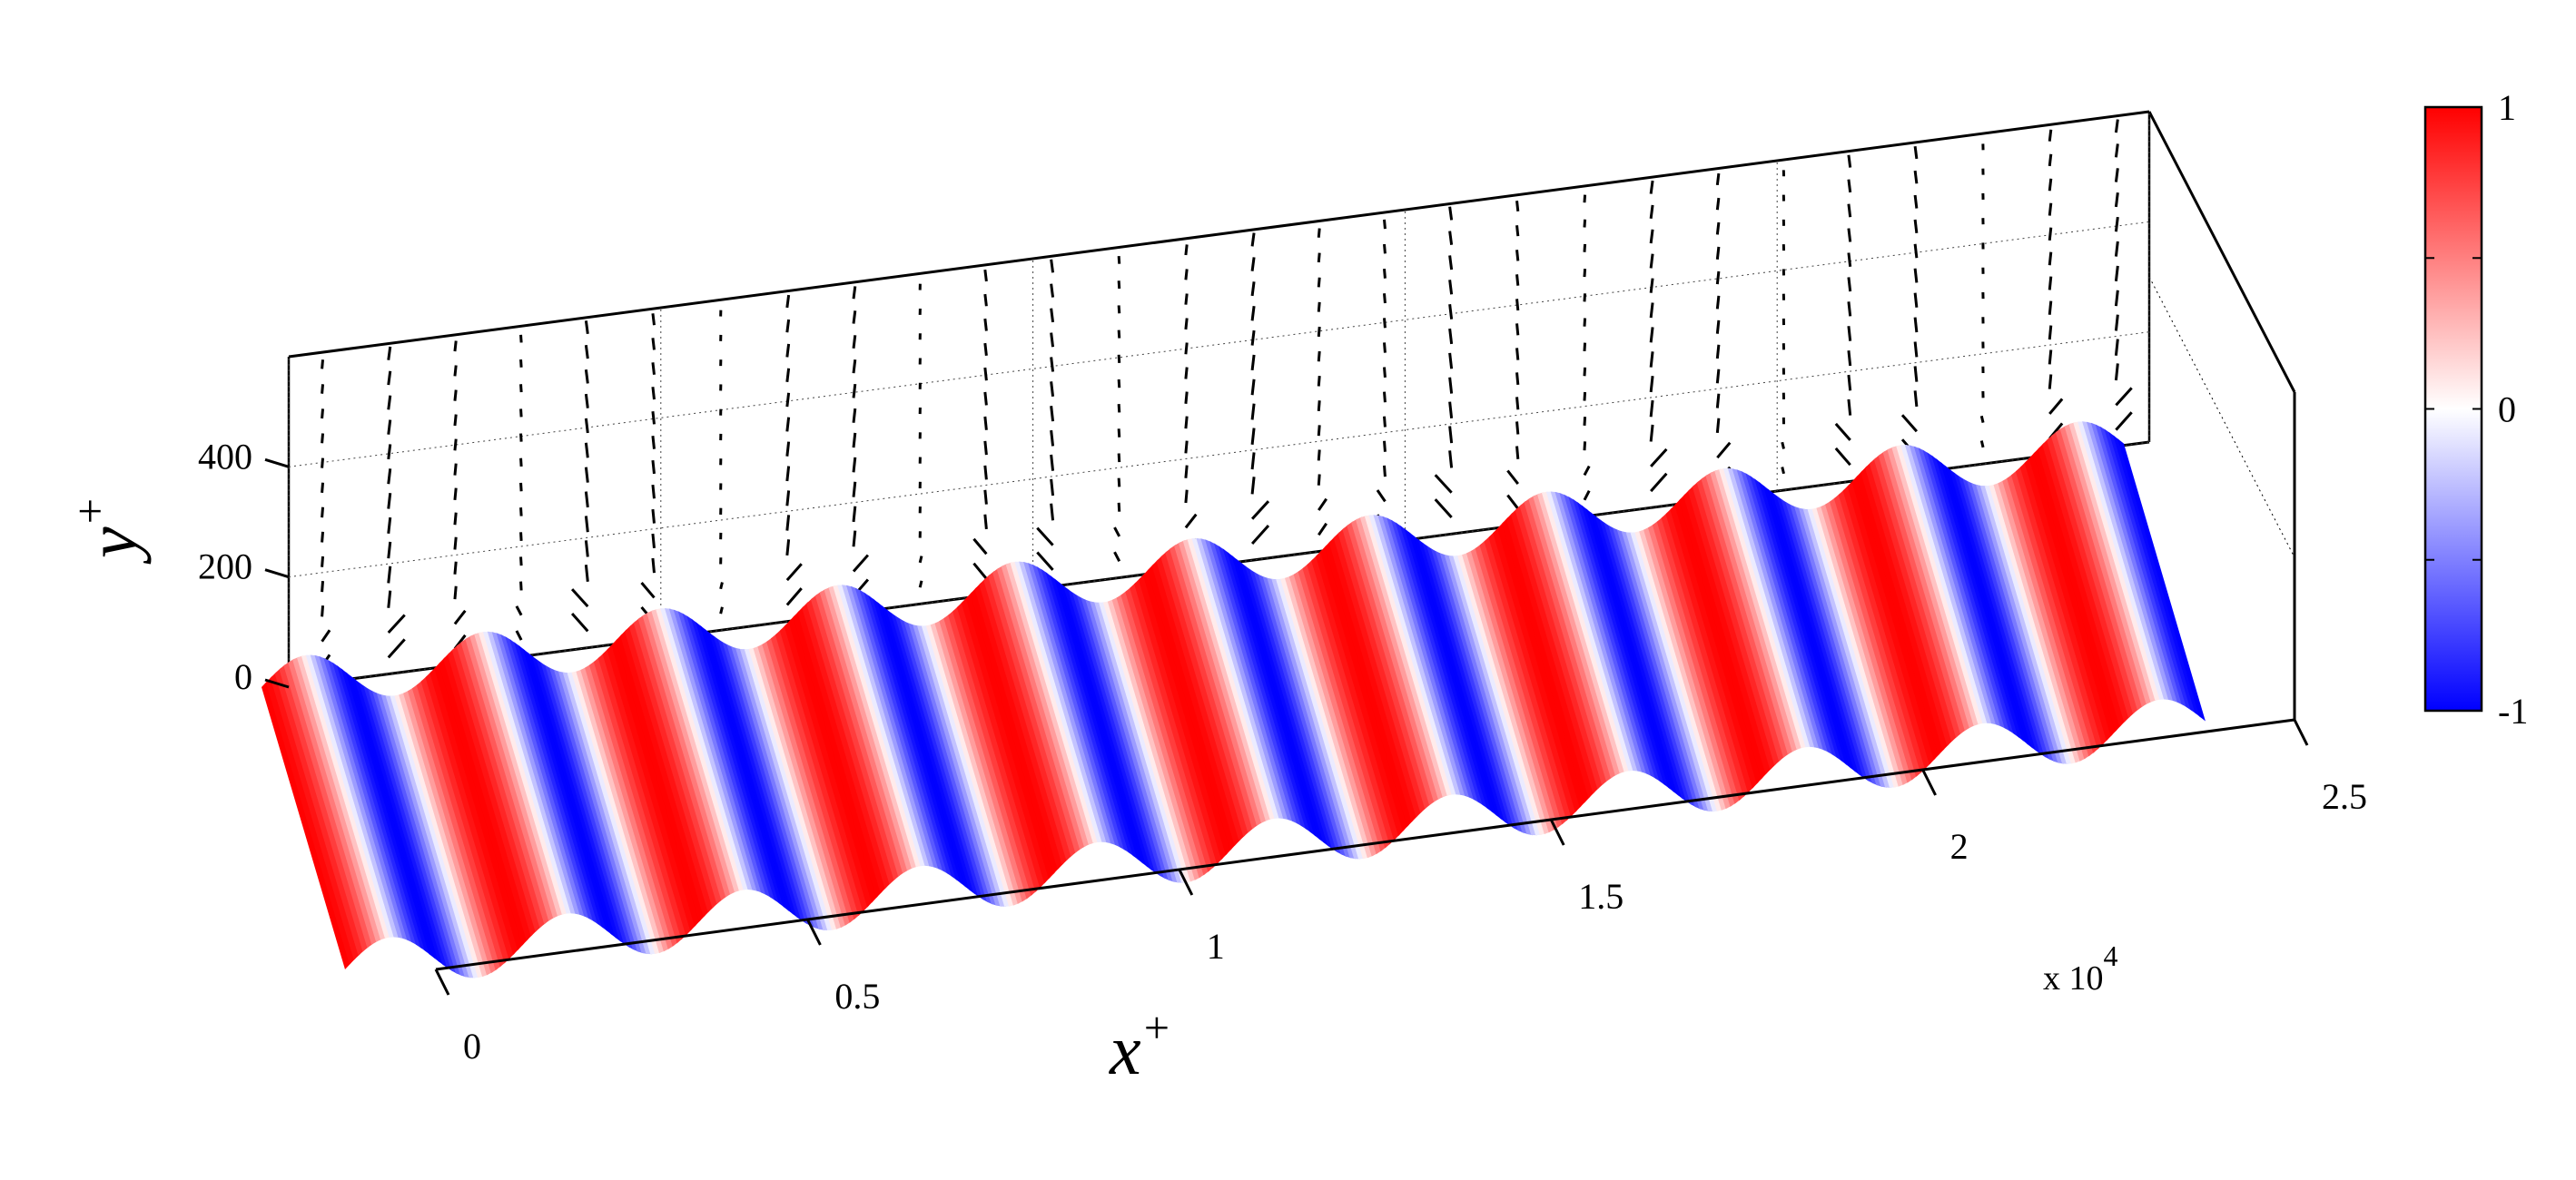 Image resolution: width=2576 pixels, height=1180 pixels. Describe the element at coordinates (277, 573) in the screenshot. I see `y-tick-mark` at that location.